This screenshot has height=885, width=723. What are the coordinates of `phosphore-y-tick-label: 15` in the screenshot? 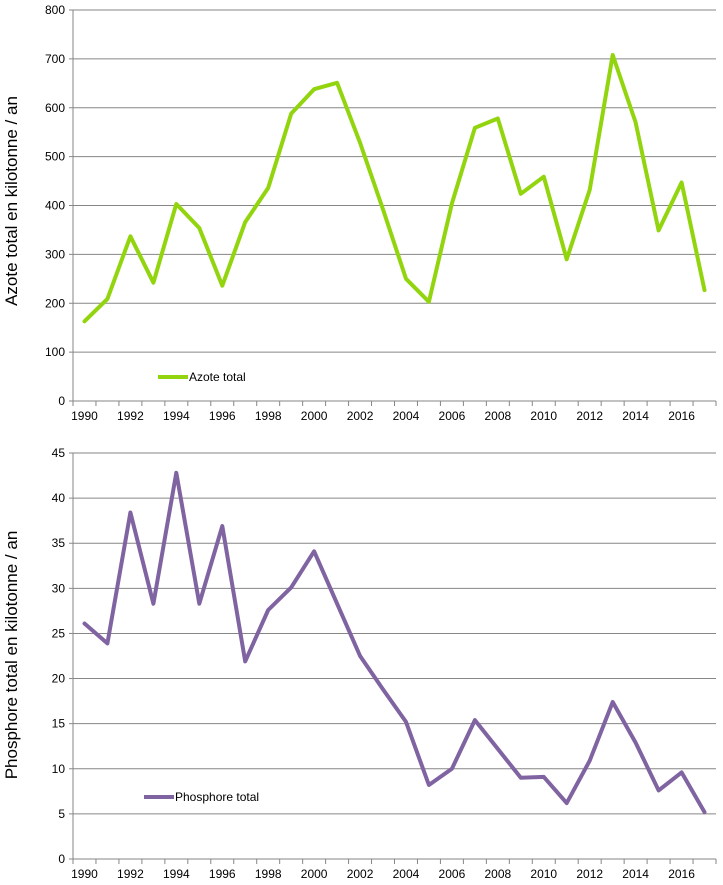 It's located at (59, 724).